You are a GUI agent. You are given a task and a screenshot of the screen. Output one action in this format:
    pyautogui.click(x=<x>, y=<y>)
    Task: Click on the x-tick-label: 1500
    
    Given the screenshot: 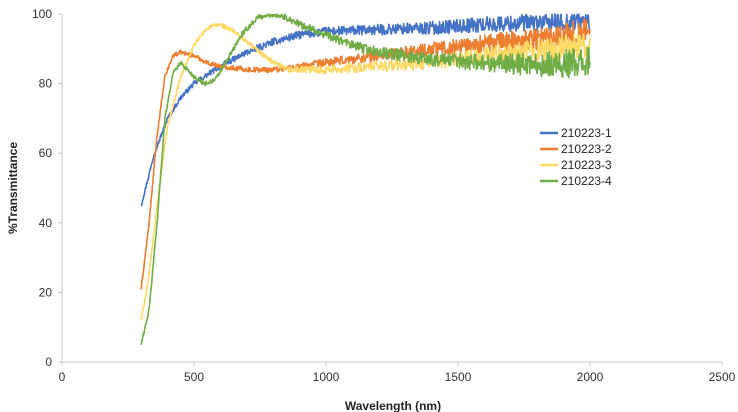 What is the action you would take?
    pyautogui.click(x=458, y=377)
    